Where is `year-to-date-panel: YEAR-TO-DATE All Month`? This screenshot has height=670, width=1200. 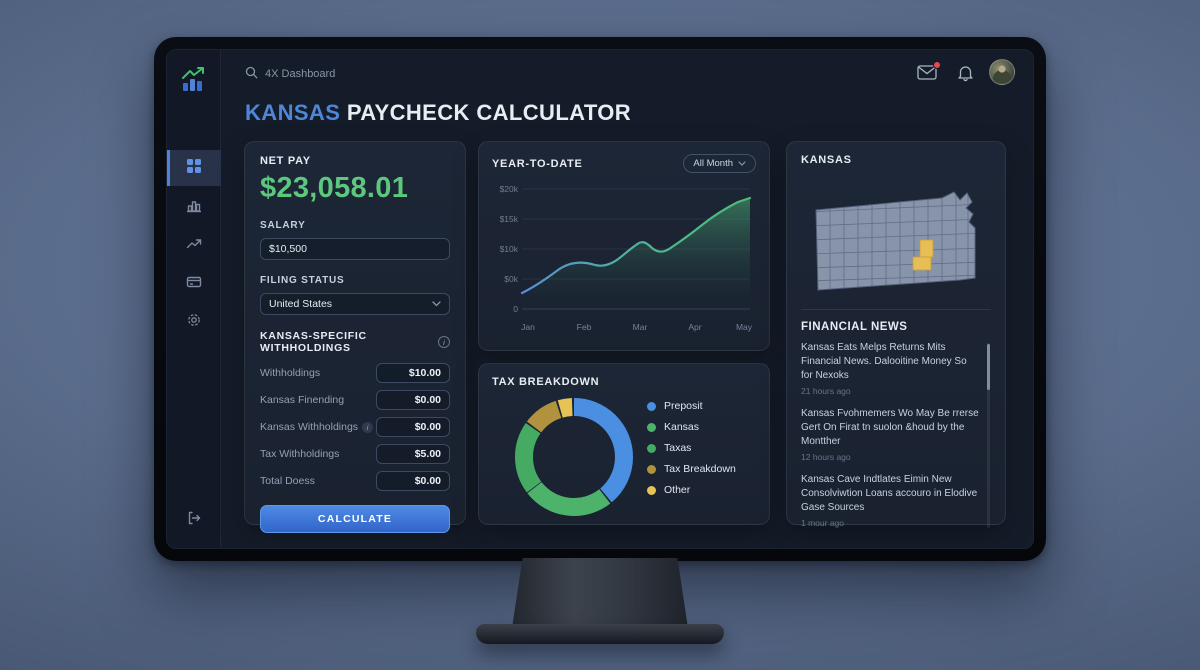
year-to-date-panel: YEAR-TO-DATE All Month is located at coordinates (624, 246).